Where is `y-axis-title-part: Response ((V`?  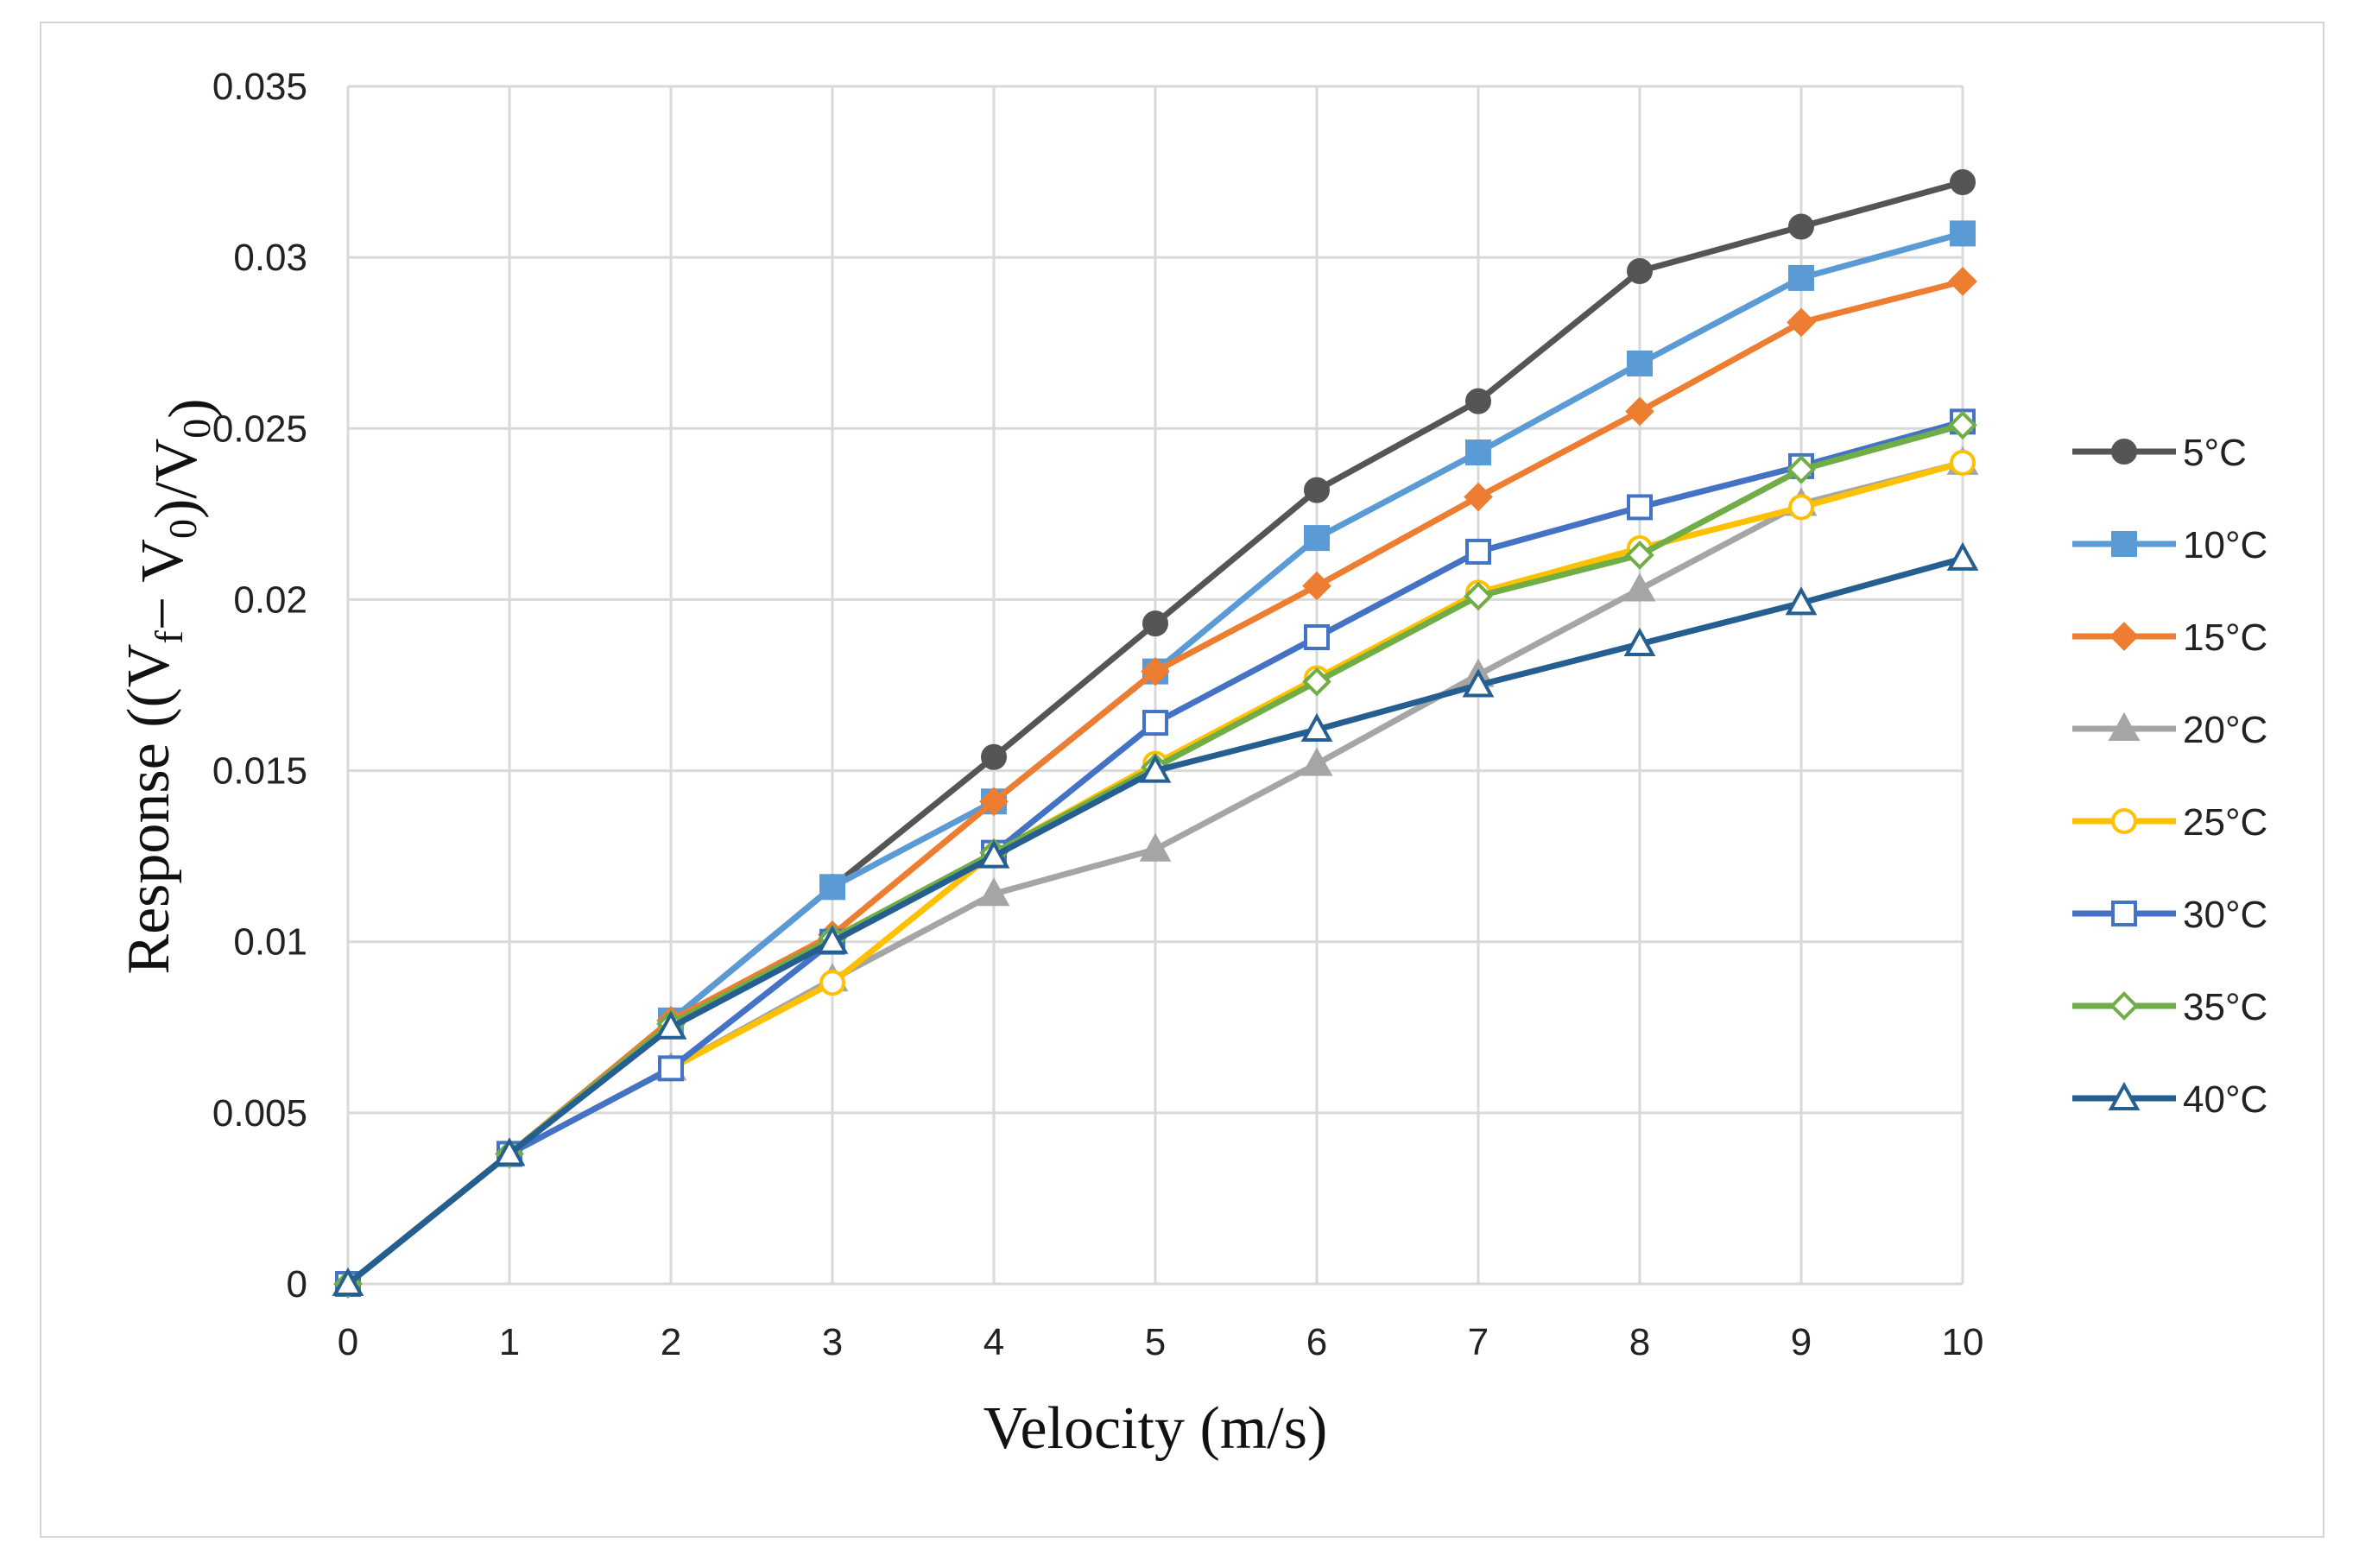
y-axis-title-part: Response ((V is located at coordinates (149, 810).